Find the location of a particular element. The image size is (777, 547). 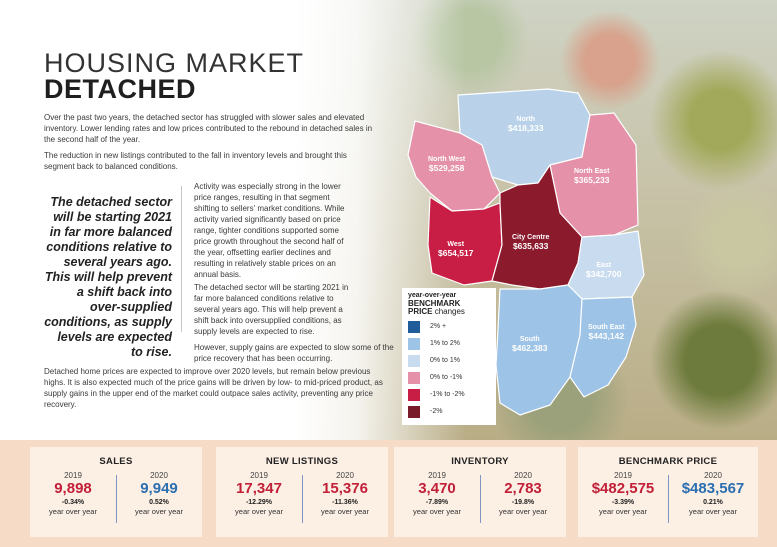

label-north: North $418,333 is located at coordinates (526, 124).